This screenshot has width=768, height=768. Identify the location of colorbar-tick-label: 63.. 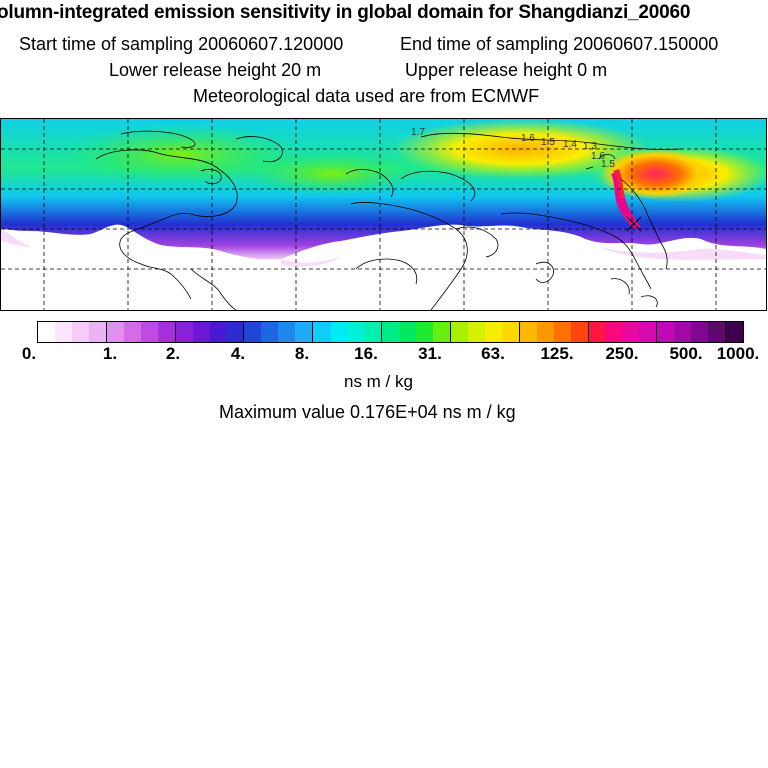
(493, 353).